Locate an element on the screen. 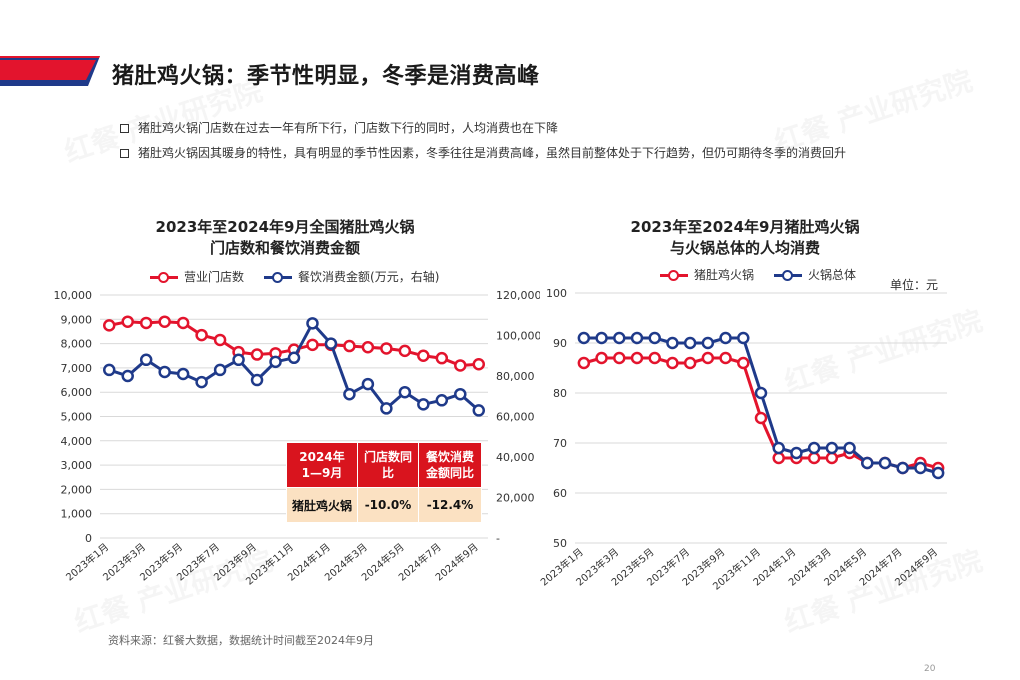 The width and height of the screenshot is (1020, 680). source-note: 资料来源：红餐大数据，数据统计时间截至2024年9月 is located at coordinates (241, 640).